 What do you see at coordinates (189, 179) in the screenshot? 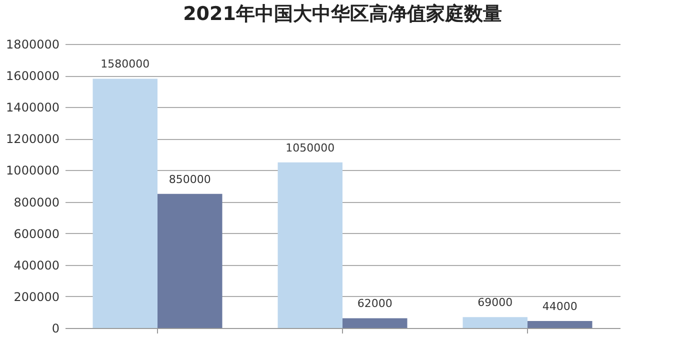
I see `data-label: 850000` at bounding box center [189, 179].